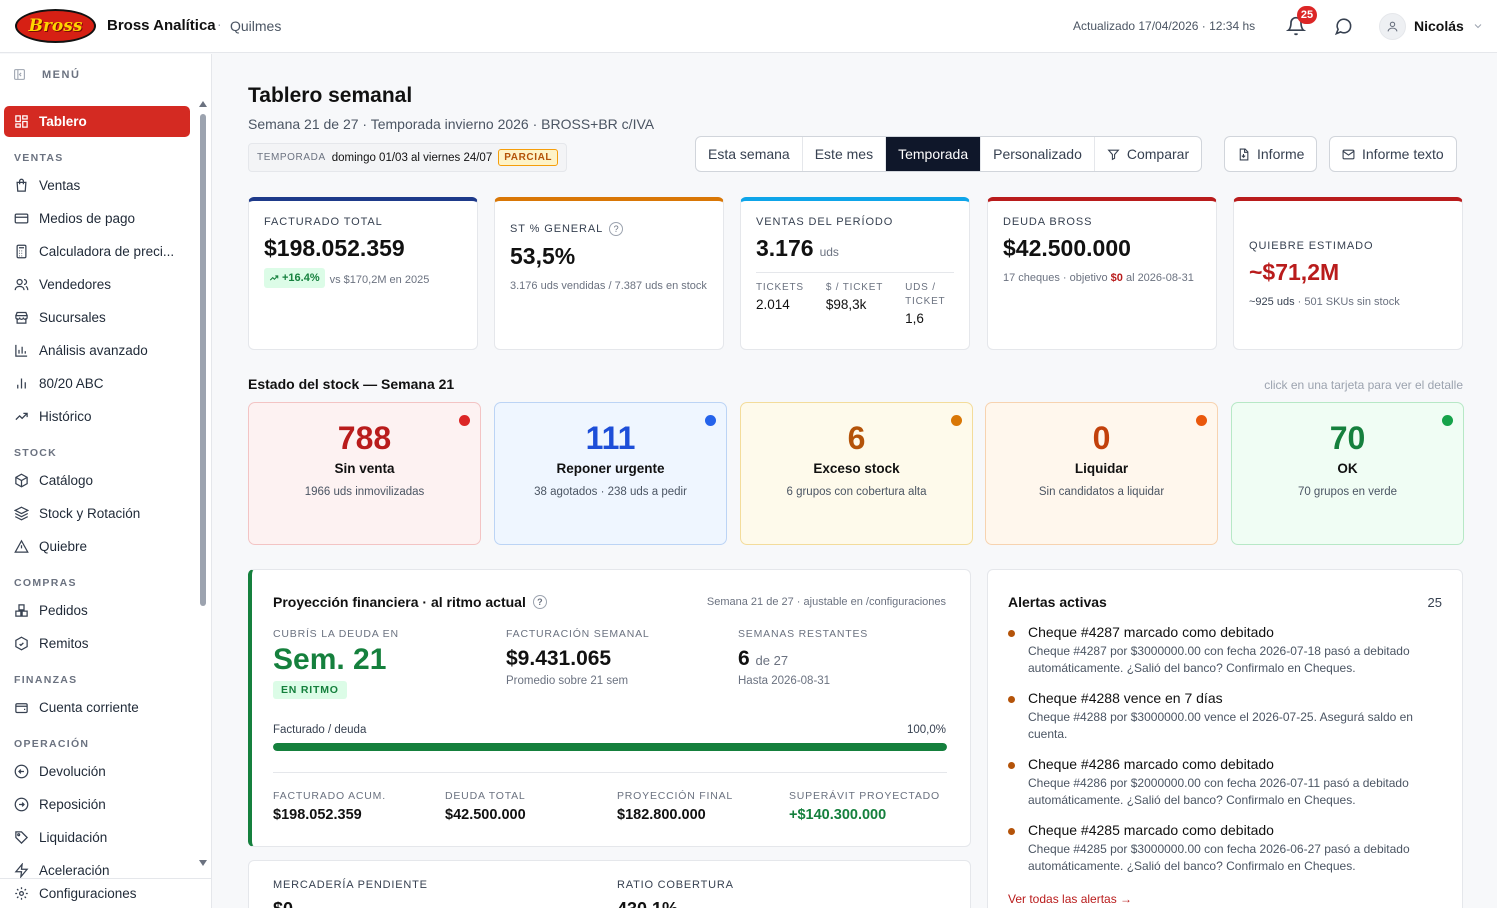  Describe the element at coordinates (203, 863) in the screenshot. I see `scroll-down-arrow` at that location.